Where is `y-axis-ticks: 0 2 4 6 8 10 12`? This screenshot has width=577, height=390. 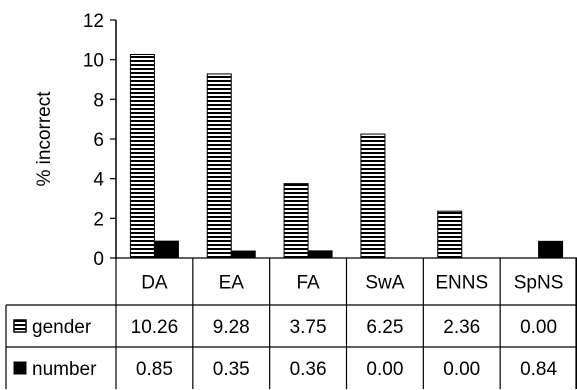 y-axis-ticks: 0 2 4 6 8 10 12 is located at coordinates (99, 140).